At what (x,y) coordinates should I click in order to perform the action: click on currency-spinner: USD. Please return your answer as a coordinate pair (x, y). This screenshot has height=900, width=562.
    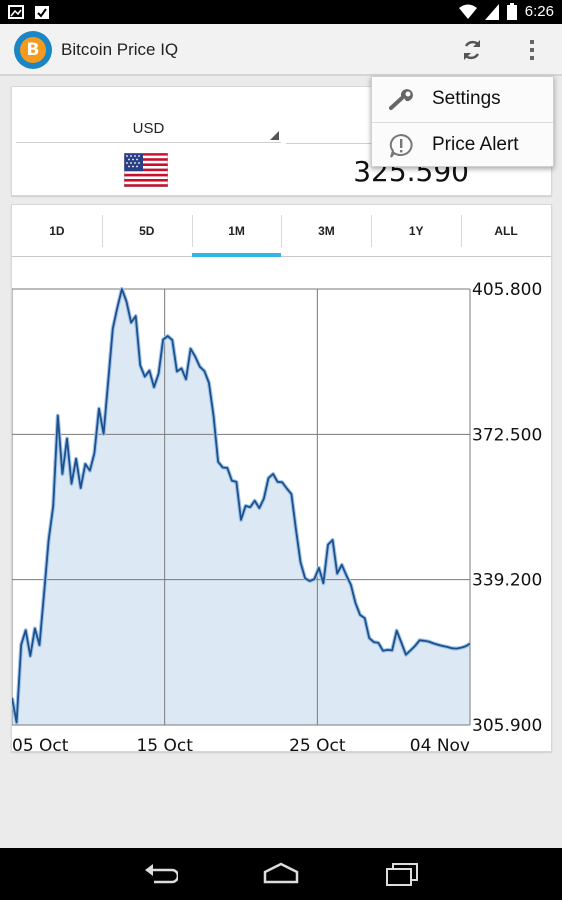
    Looking at the image, I should click on (148, 129).